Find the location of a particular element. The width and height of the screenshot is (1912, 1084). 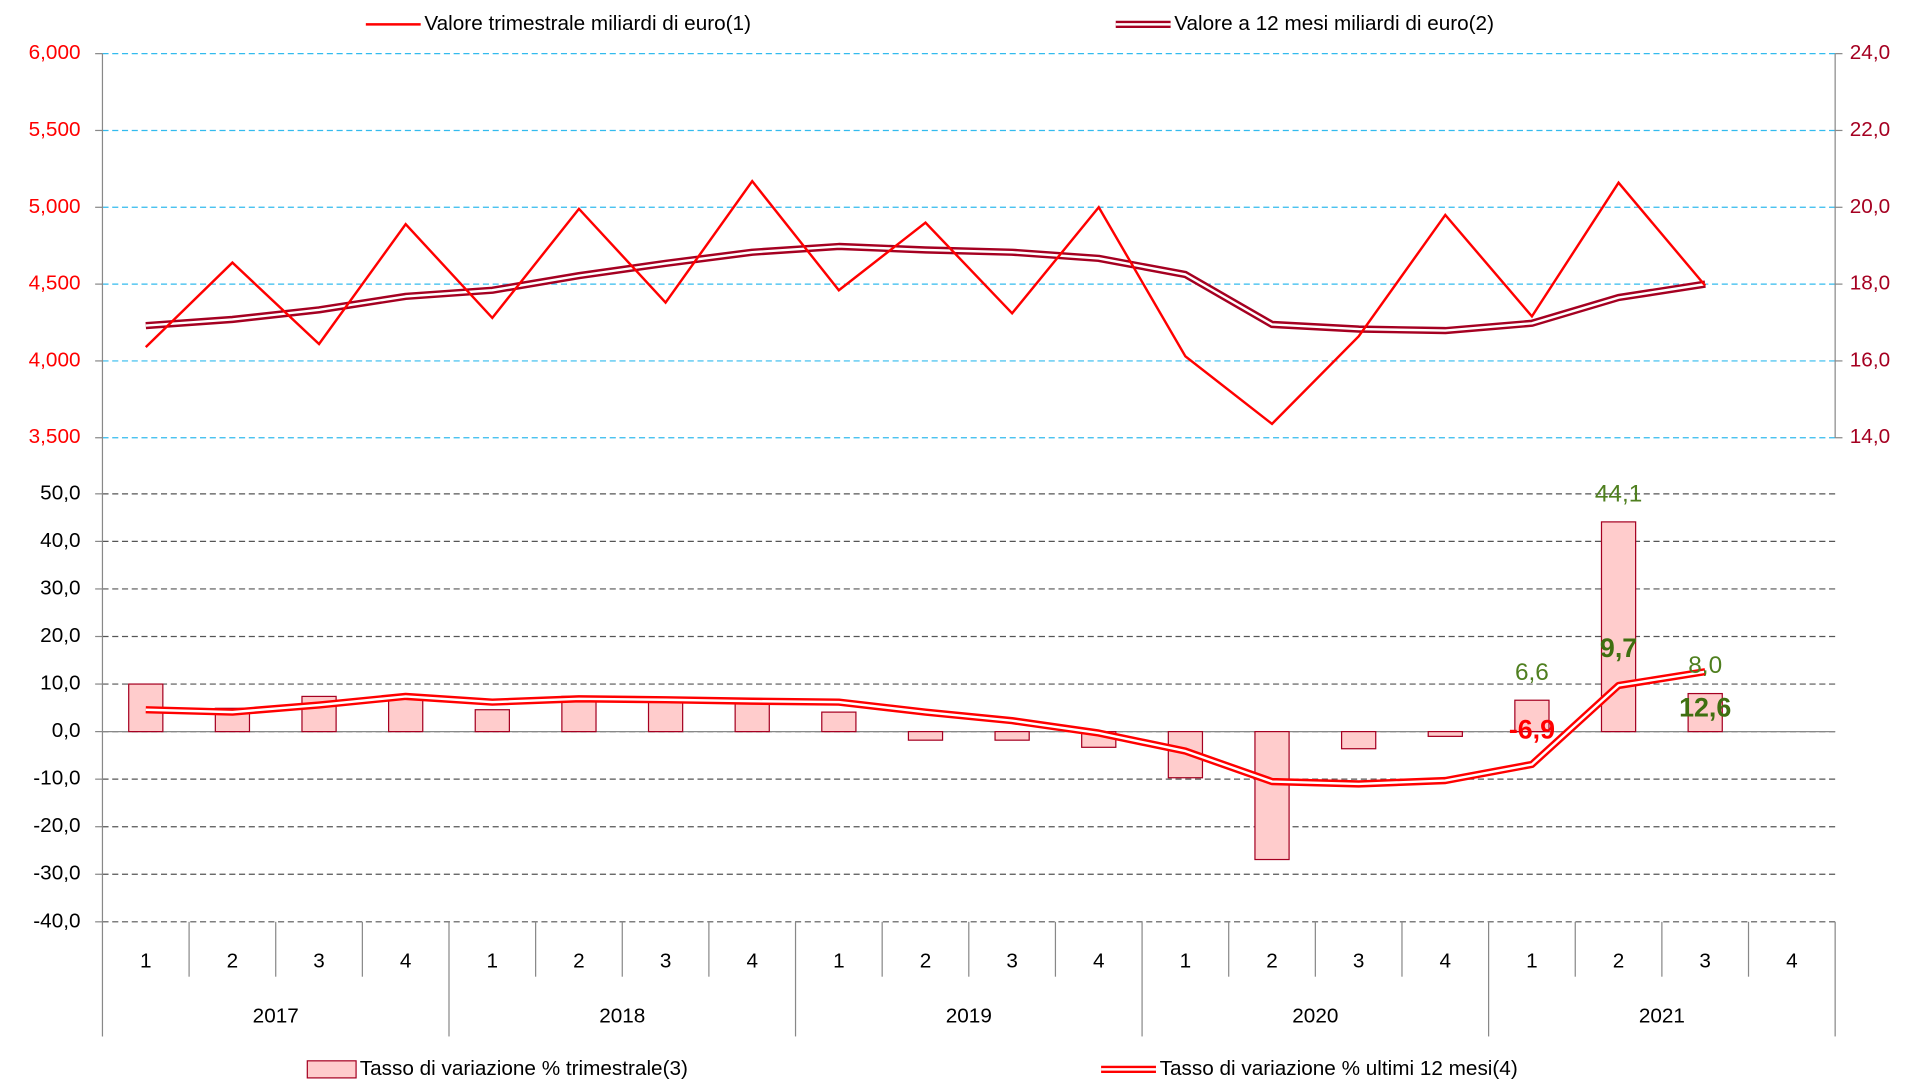

x-group-label: 2019 is located at coordinates (969, 1015).